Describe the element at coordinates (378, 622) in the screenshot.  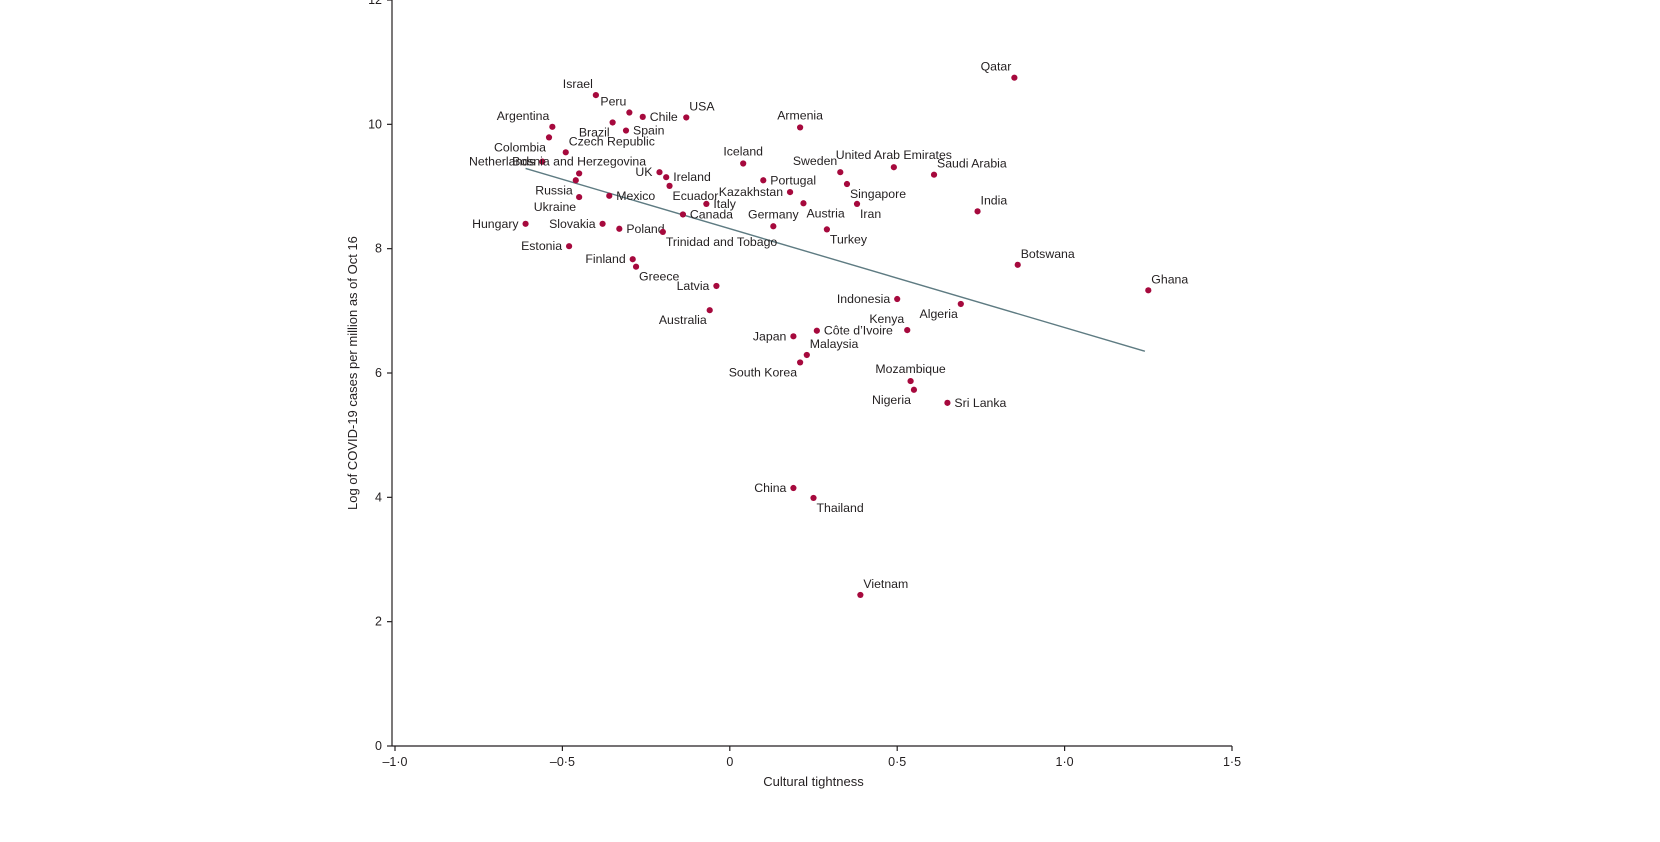
I see `y-tick-label: 2` at that location.